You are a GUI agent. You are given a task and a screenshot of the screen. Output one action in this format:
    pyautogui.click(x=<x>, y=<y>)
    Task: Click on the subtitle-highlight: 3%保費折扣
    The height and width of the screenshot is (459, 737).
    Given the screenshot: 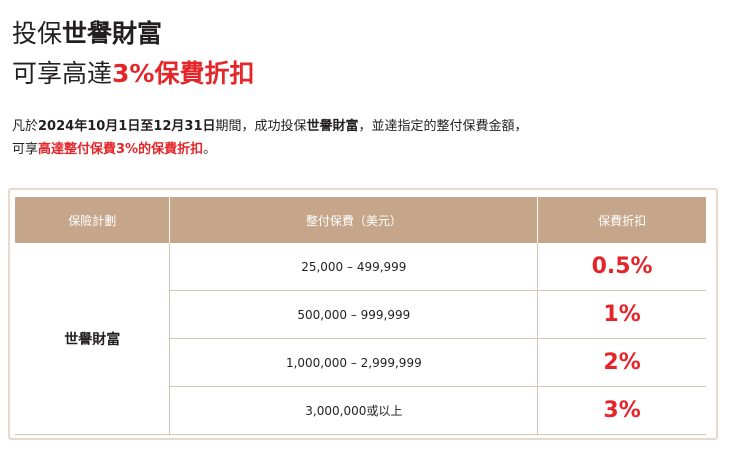 What is the action you would take?
    pyautogui.click(x=183, y=73)
    